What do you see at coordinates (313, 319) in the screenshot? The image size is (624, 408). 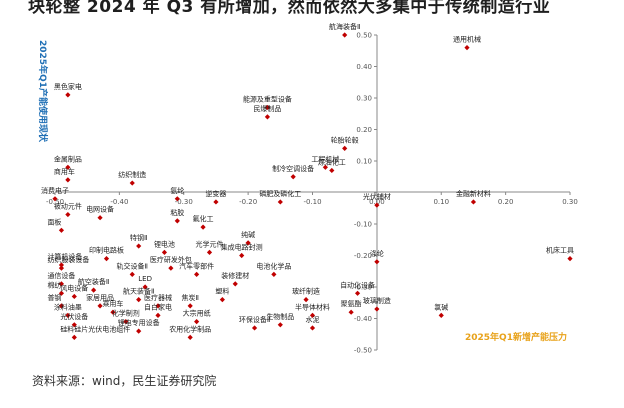 I see `point-label: 水泥` at bounding box center [313, 319].